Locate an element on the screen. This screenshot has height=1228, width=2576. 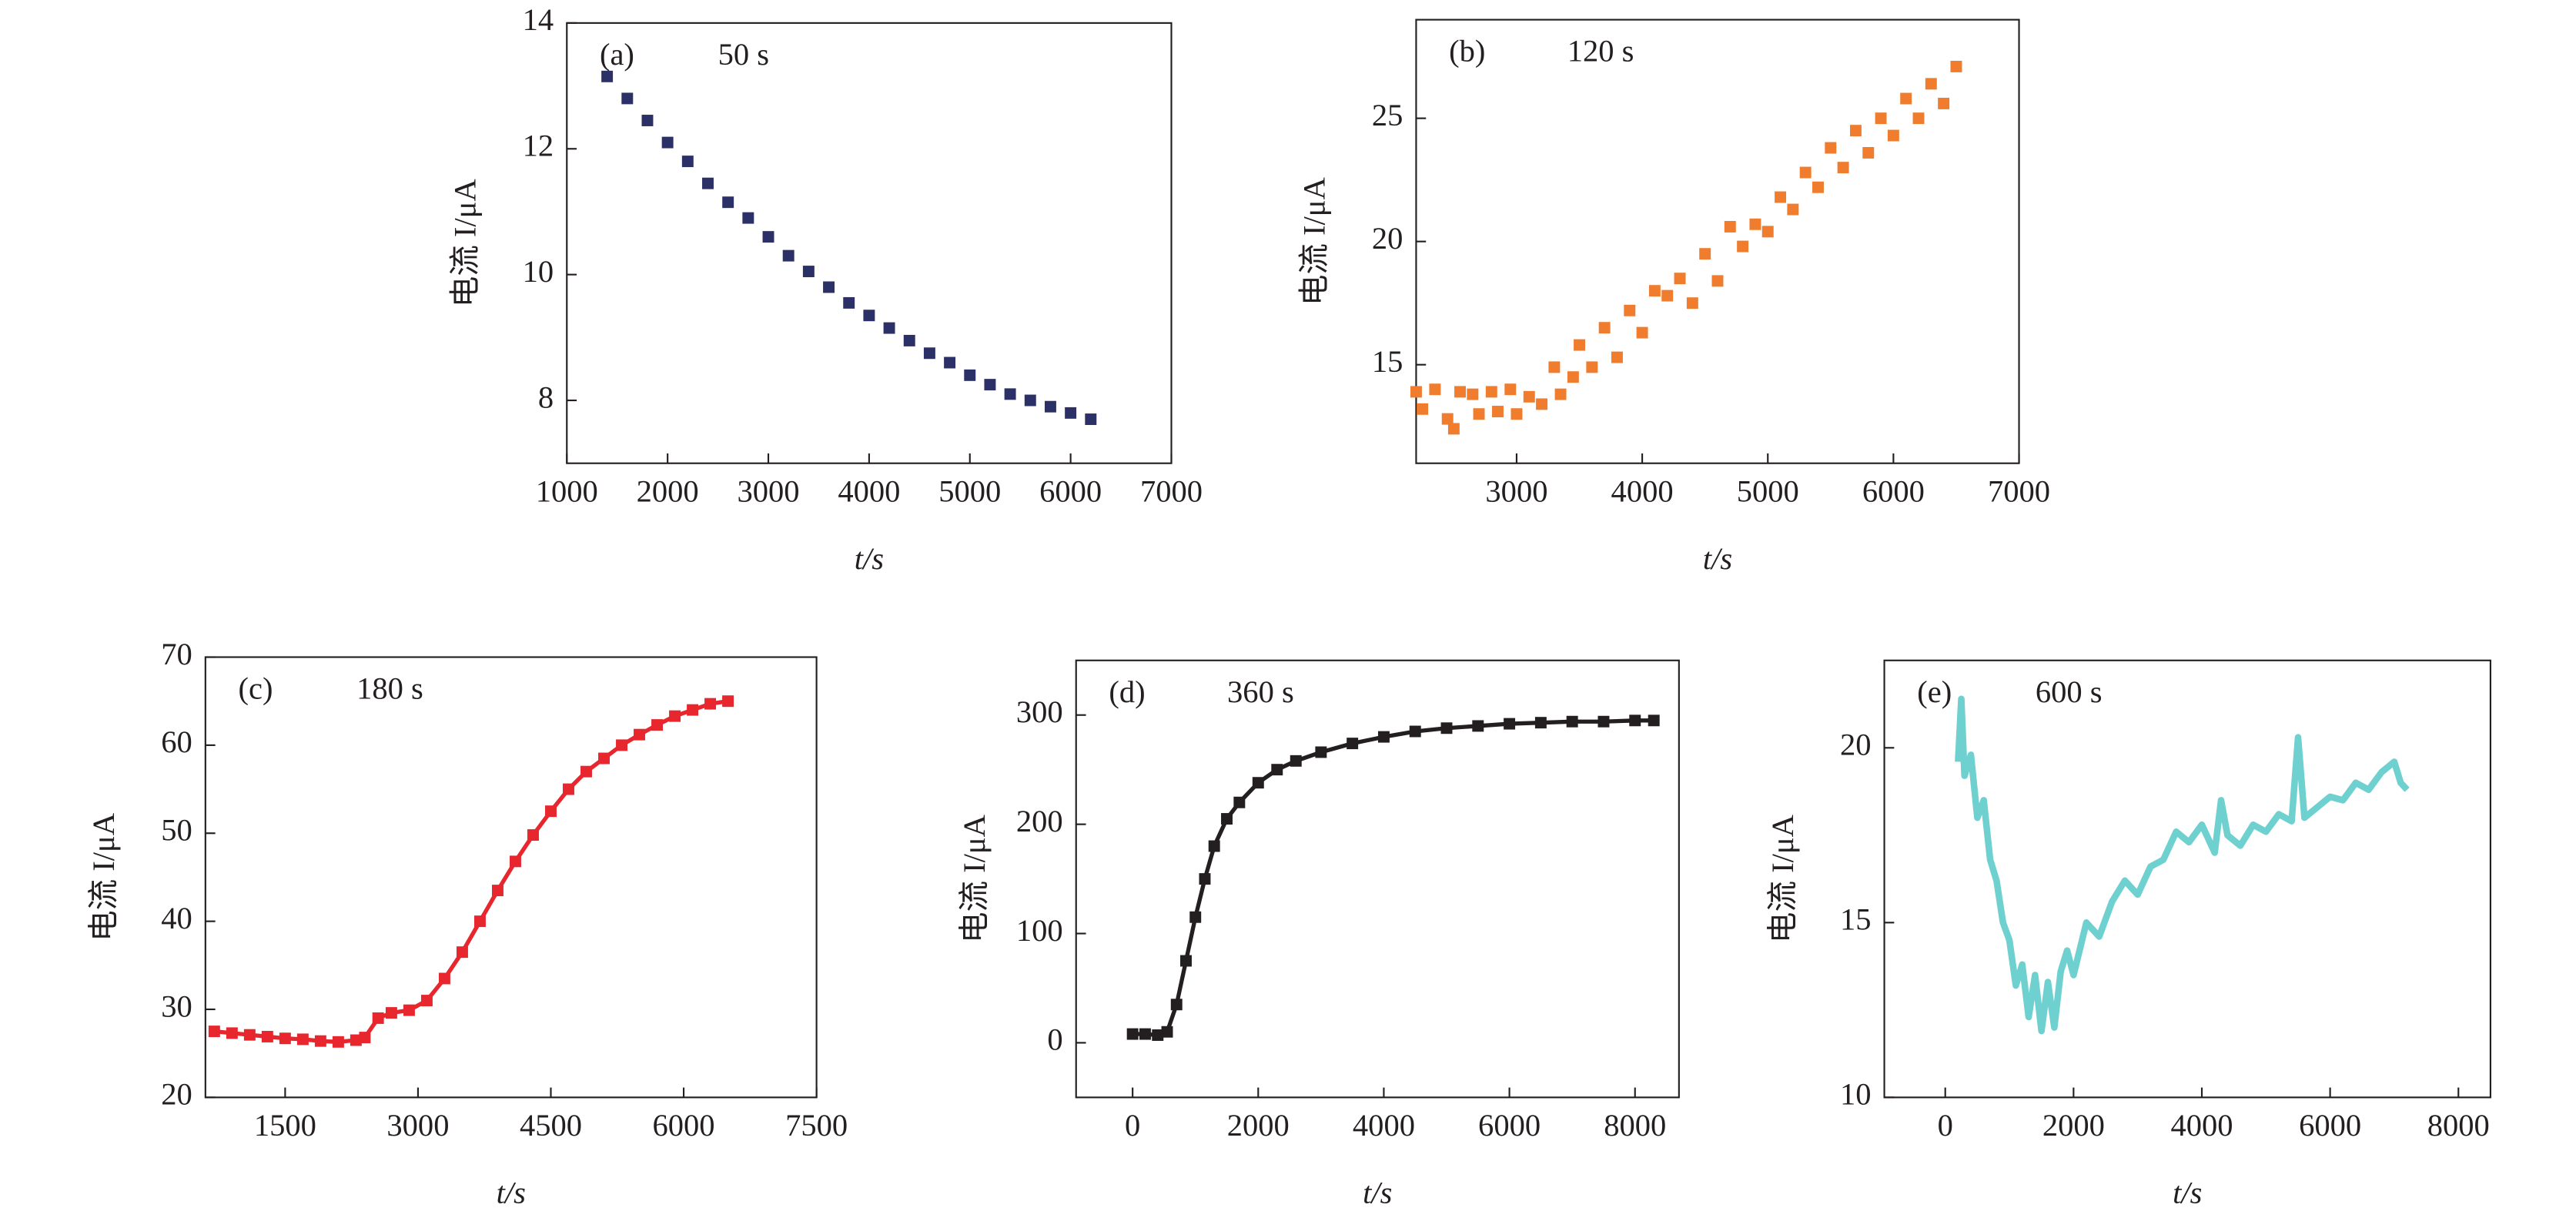
panel-annotation: 120 s is located at coordinates (1600, 51).